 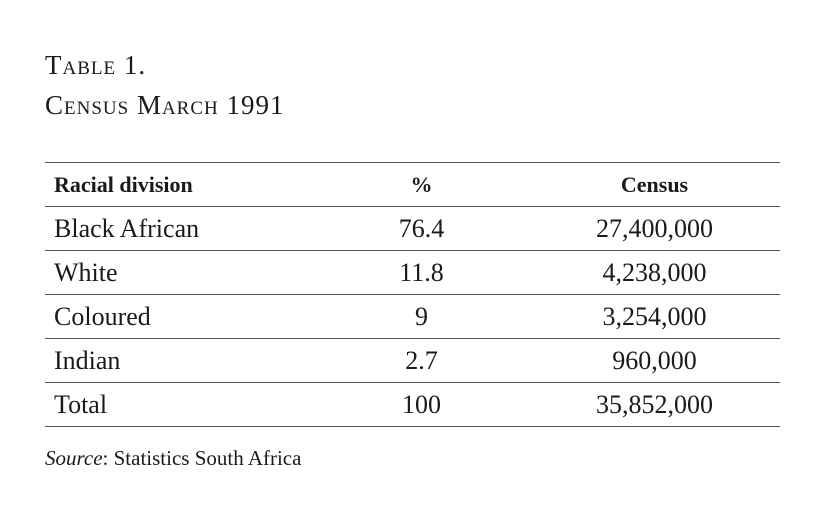 What do you see at coordinates (421, 404) in the screenshot?
I see `table-cell: 100` at bounding box center [421, 404].